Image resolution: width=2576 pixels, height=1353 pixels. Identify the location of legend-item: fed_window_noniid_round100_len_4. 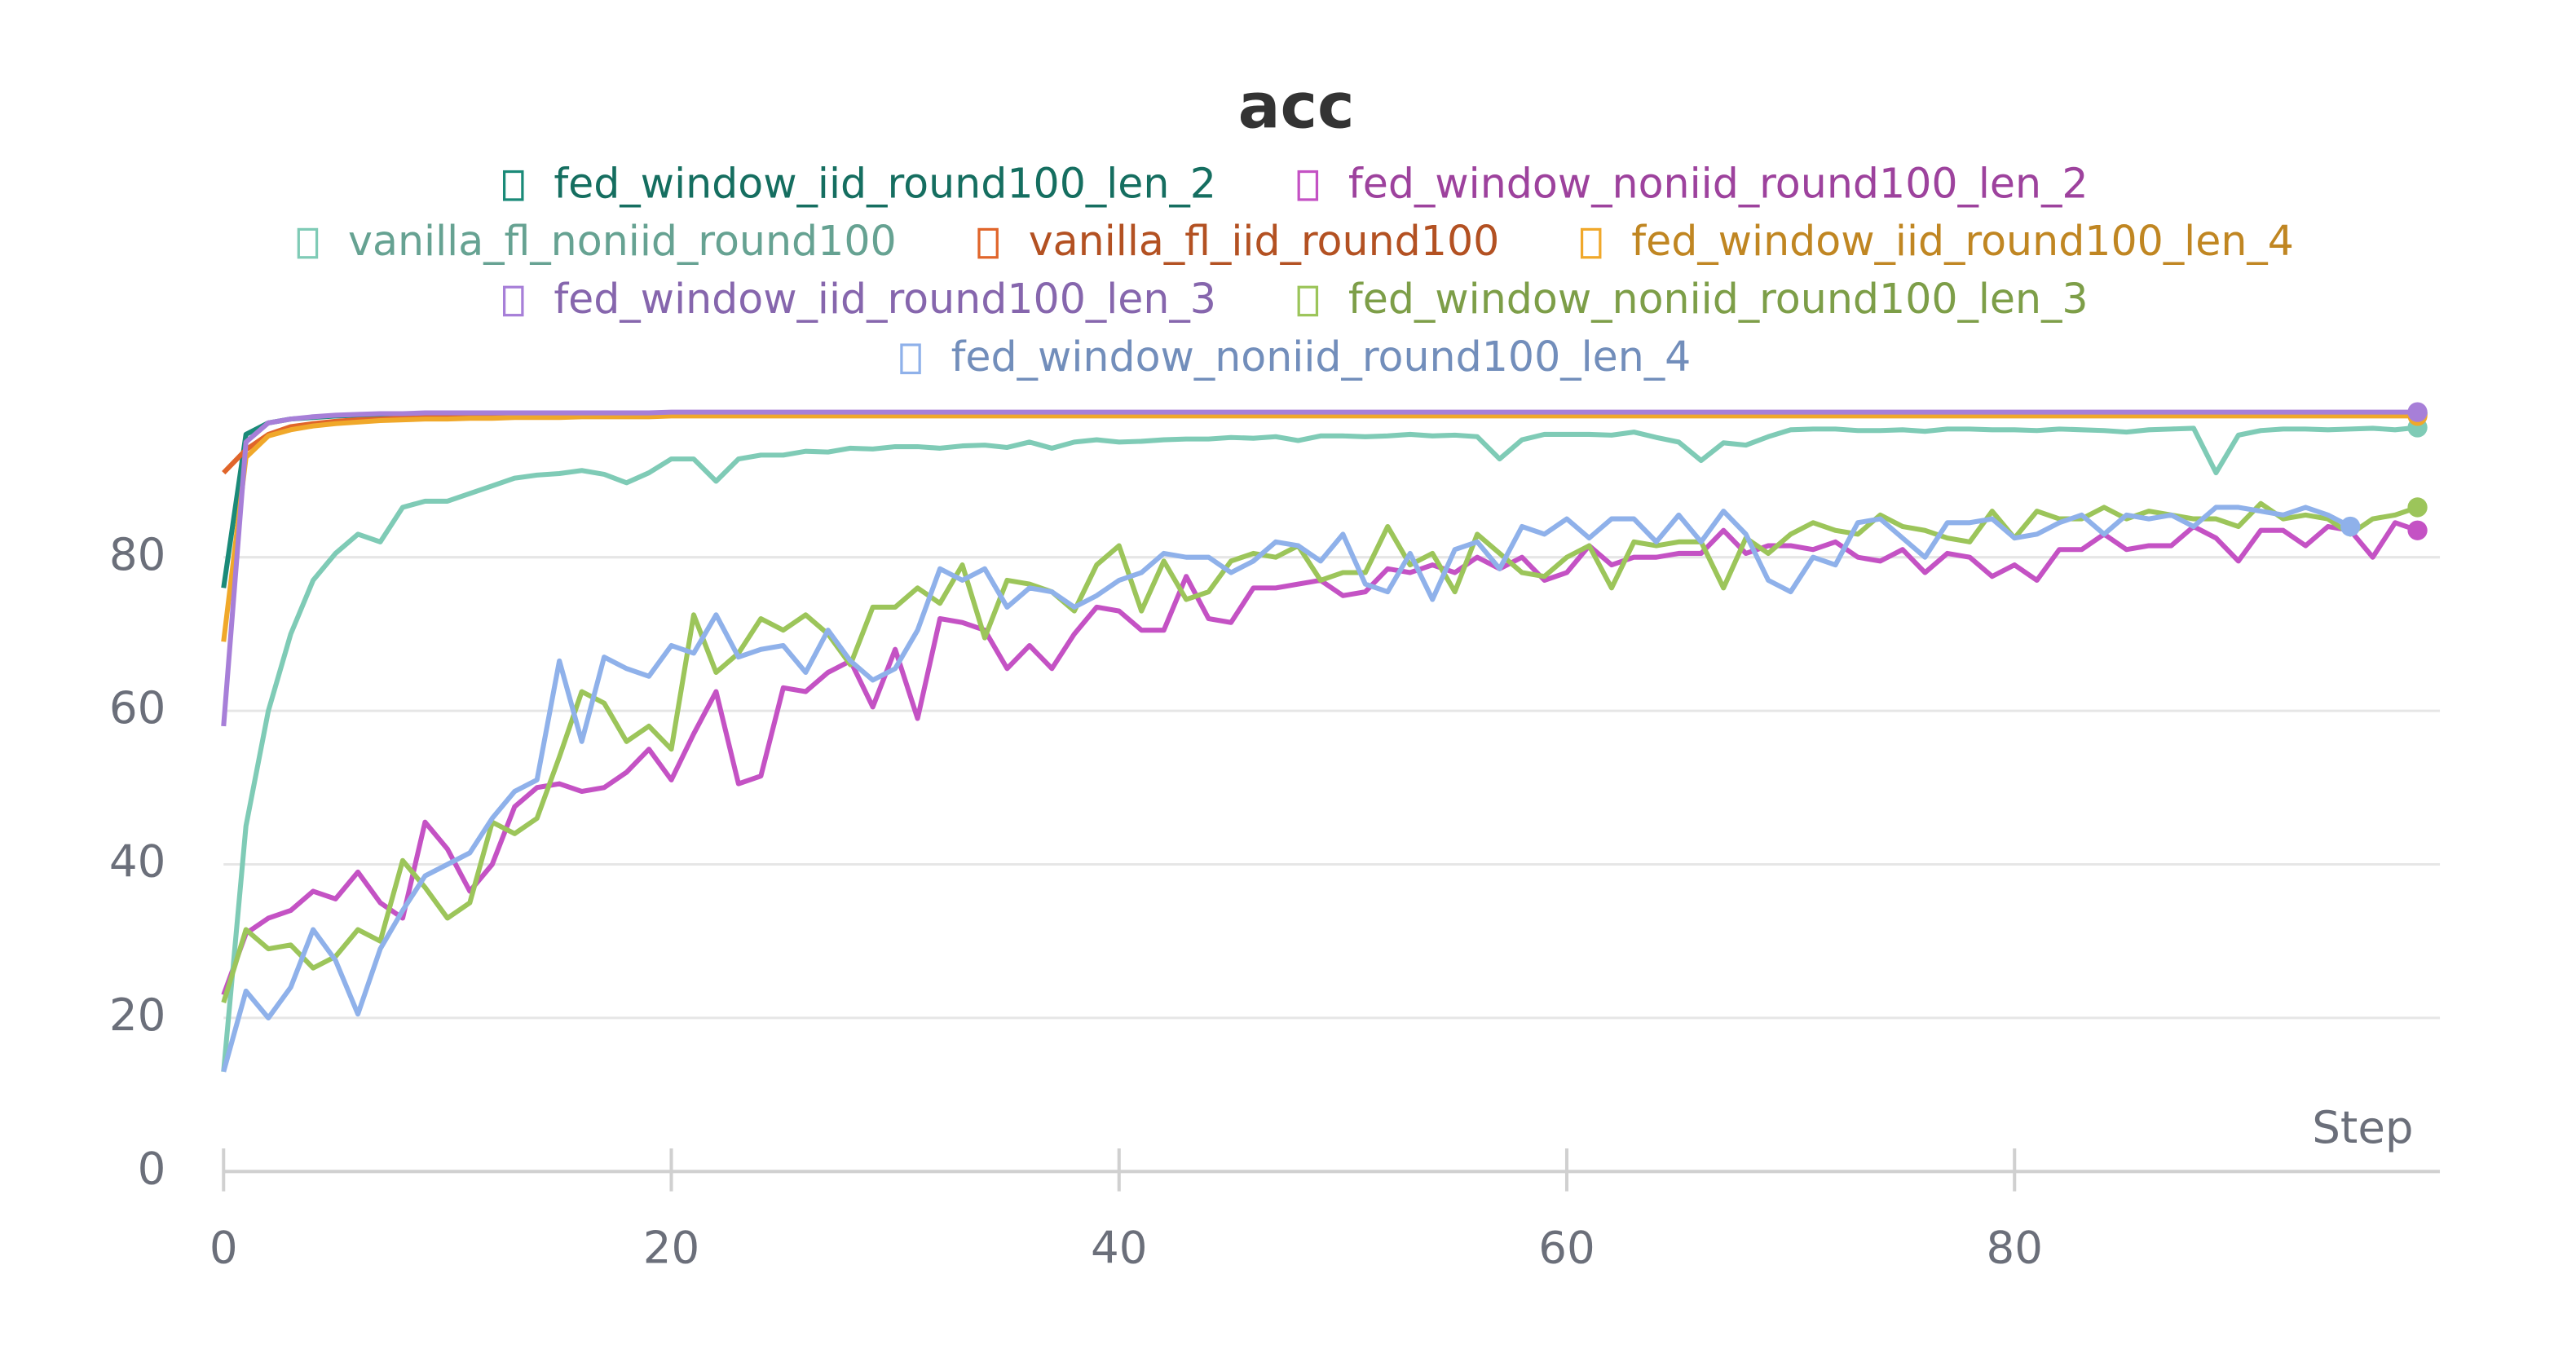
(1296, 357).